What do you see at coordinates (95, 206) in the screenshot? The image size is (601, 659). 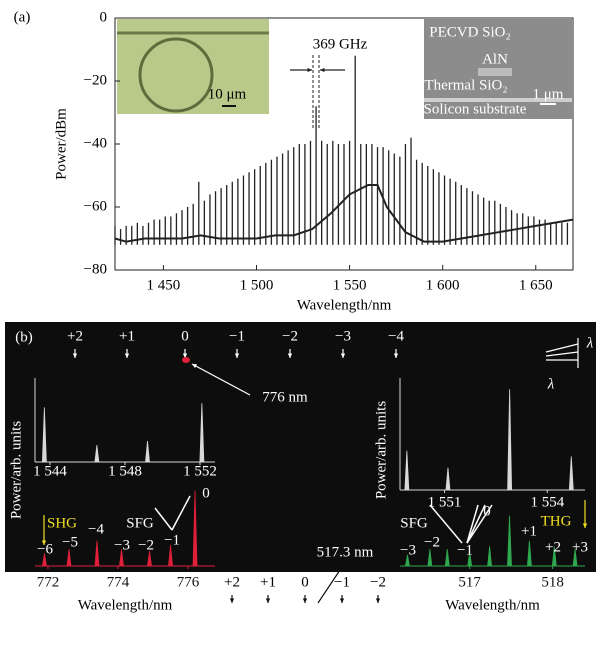 I see `y-tick-label: −60` at bounding box center [95, 206].